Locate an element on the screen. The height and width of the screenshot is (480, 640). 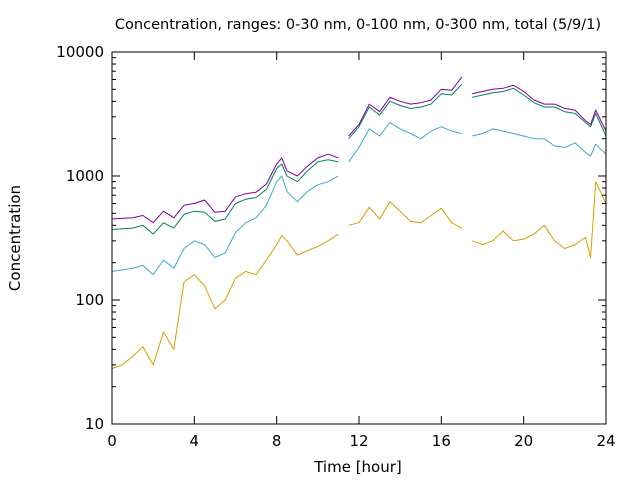
x-tick-label: 4 is located at coordinates (195, 441).